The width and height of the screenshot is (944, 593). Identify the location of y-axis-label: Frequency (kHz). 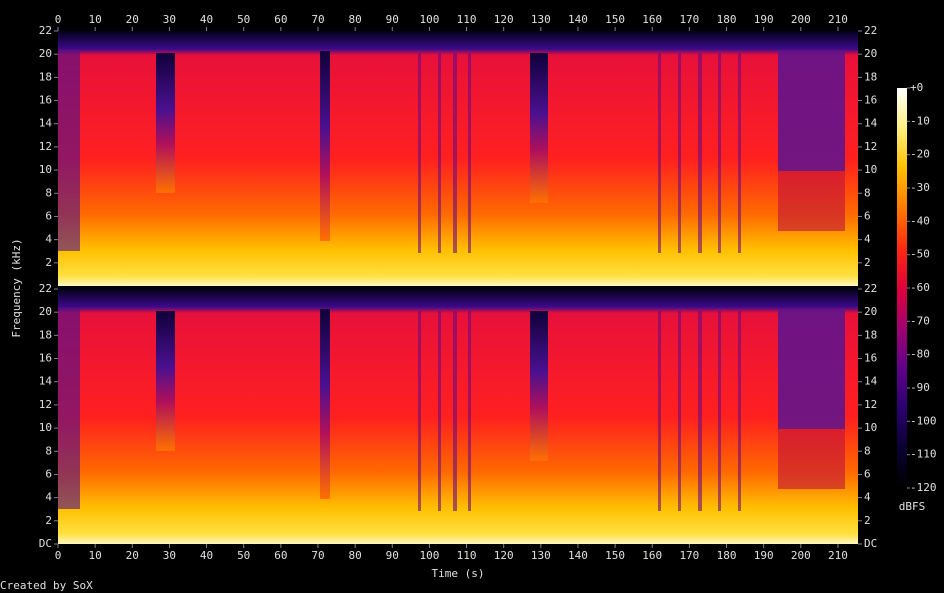
(16, 287).